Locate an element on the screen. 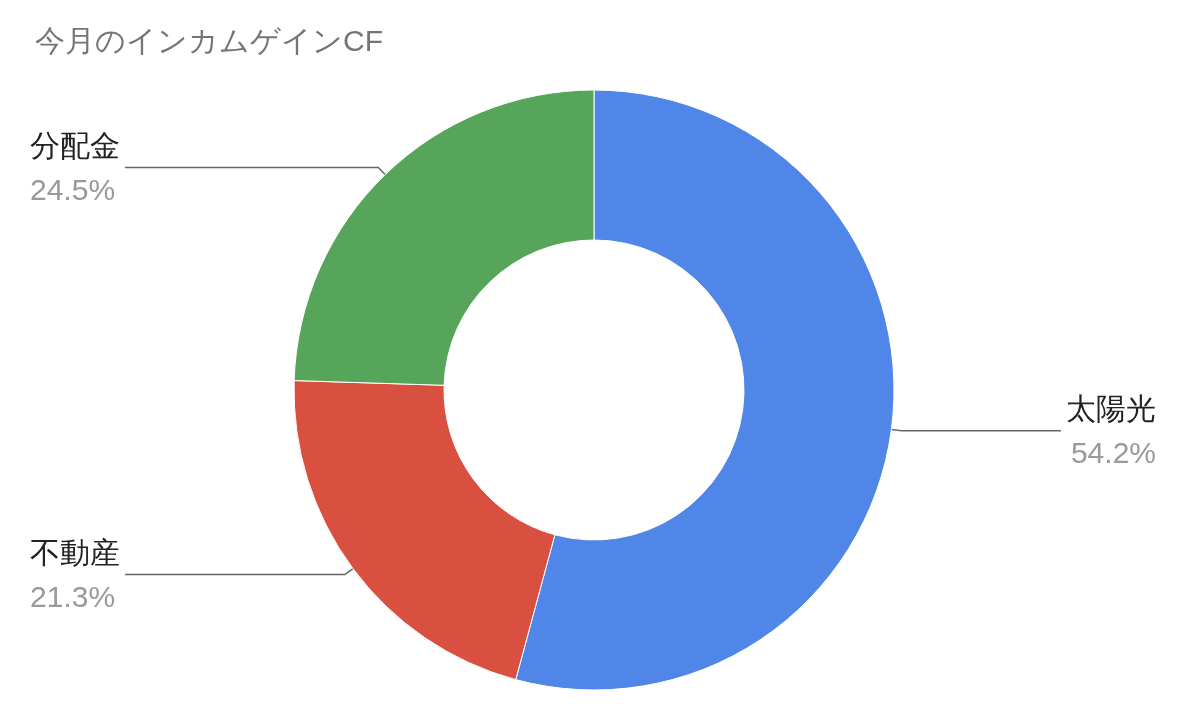 The height and width of the screenshot is (712, 1186). chart-title: 今月のインカムゲインCF is located at coordinates (209, 40).